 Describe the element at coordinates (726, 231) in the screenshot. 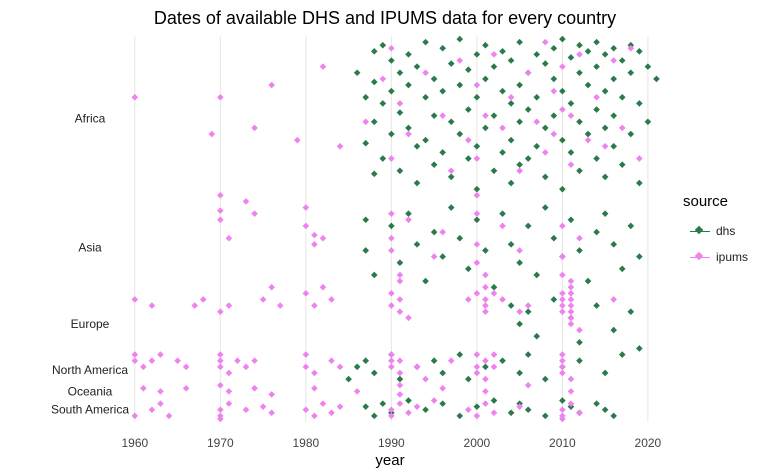

I see `legend-label-dhs: dhs` at that location.